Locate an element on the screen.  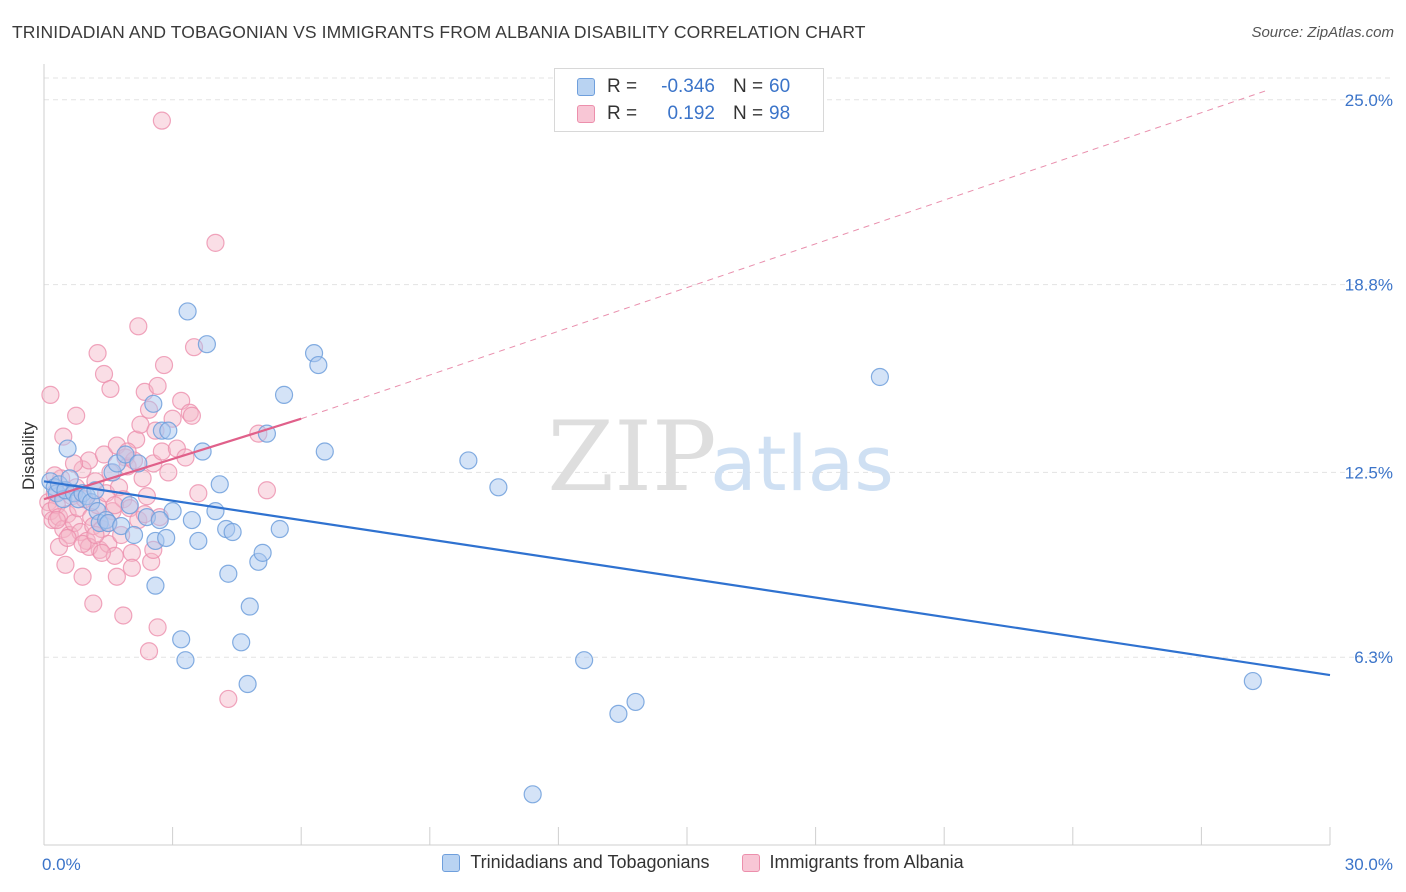
watermark-zip: ZIP is located at coordinates (631, 457).